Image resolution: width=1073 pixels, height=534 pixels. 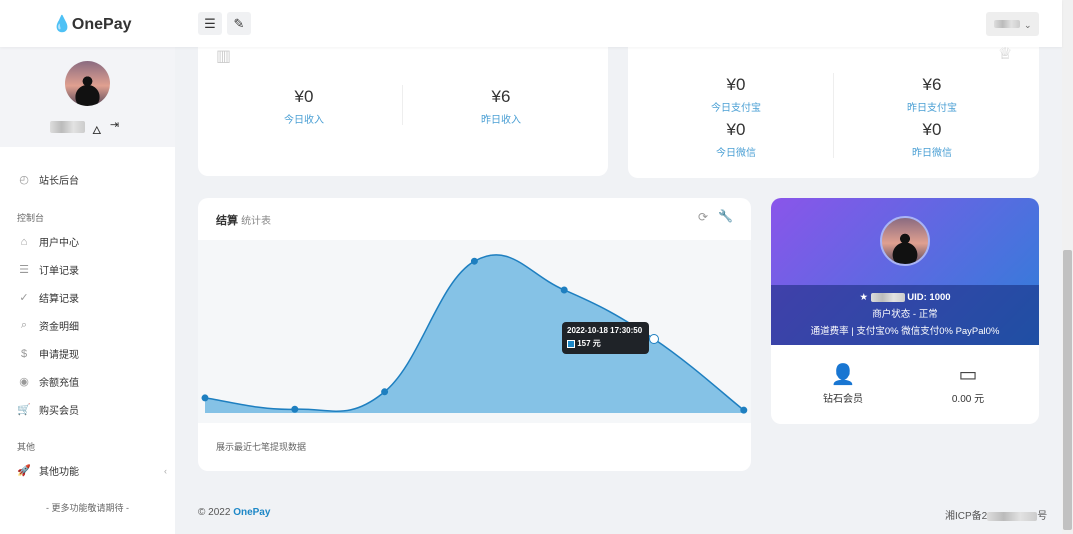 I want to click on wallet-icon: ▭, so click(x=968, y=375).